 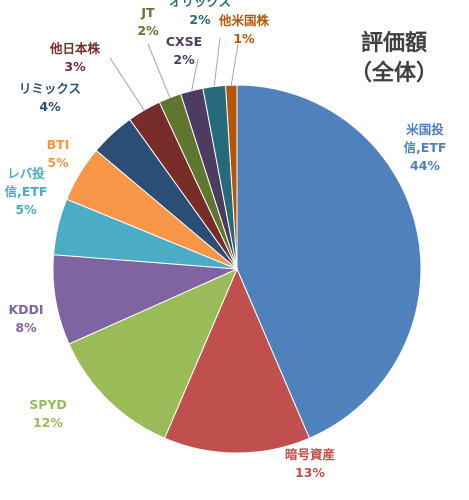 What do you see at coordinates (184, 50) in the screenshot?
I see `slice-label: CXSE 2%` at bounding box center [184, 50].